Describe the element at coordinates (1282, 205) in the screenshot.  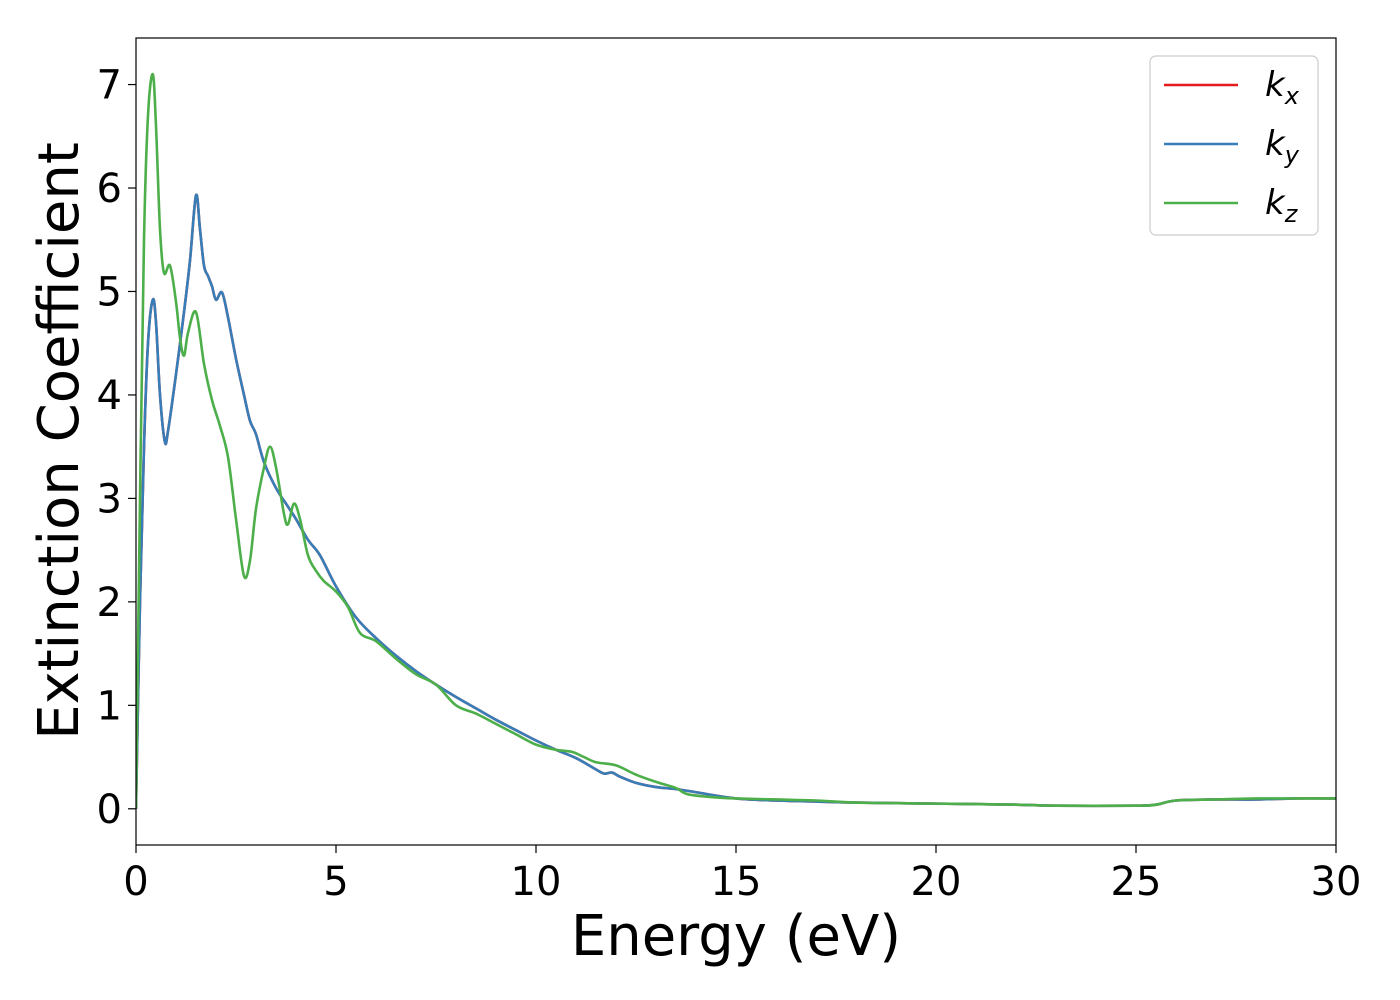
I see `legend-label-z: kz` at that location.